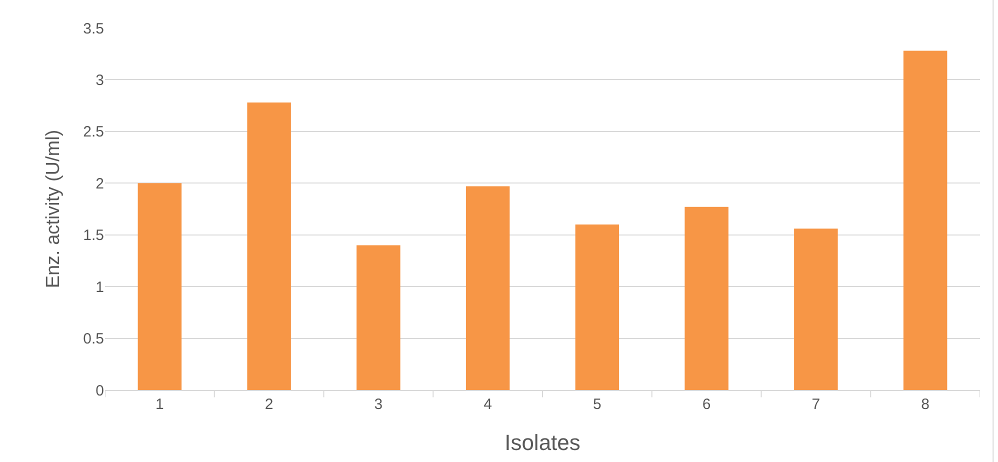  I want to click on y-tick-label: 3, so click(100, 80).